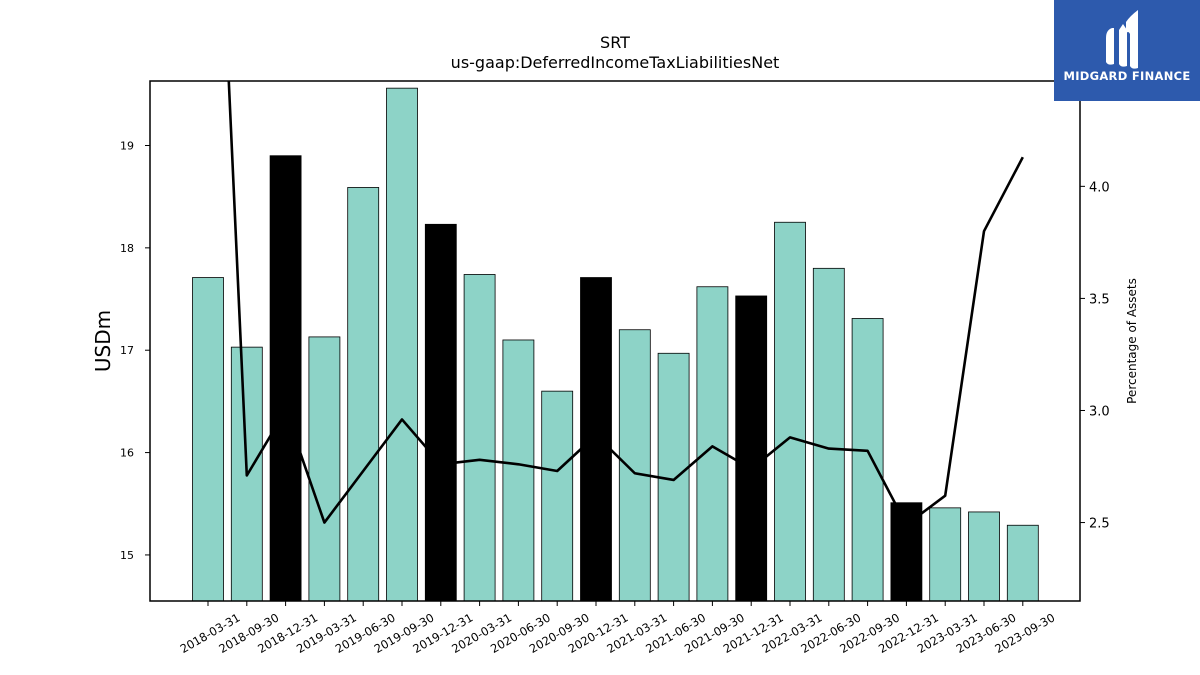  What do you see at coordinates (1132, 341) in the screenshot?
I see `y2-axis-label: Percentage of Assets` at bounding box center [1132, 341].